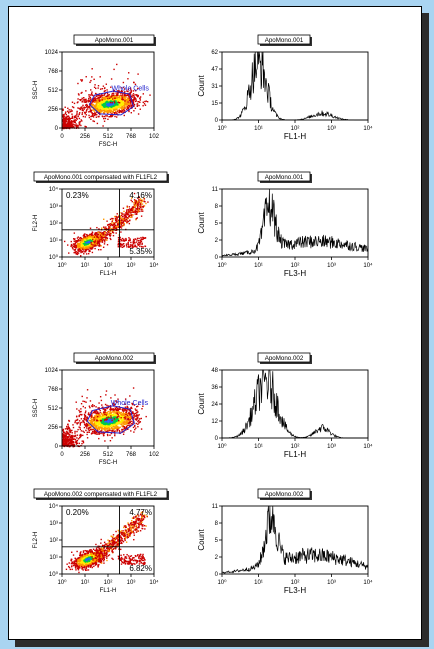 This screenshot has height=649, width=434. Describe the element at coordinates (217, 224) in the screenshot. I see `y-tick-label: 5` at that location.